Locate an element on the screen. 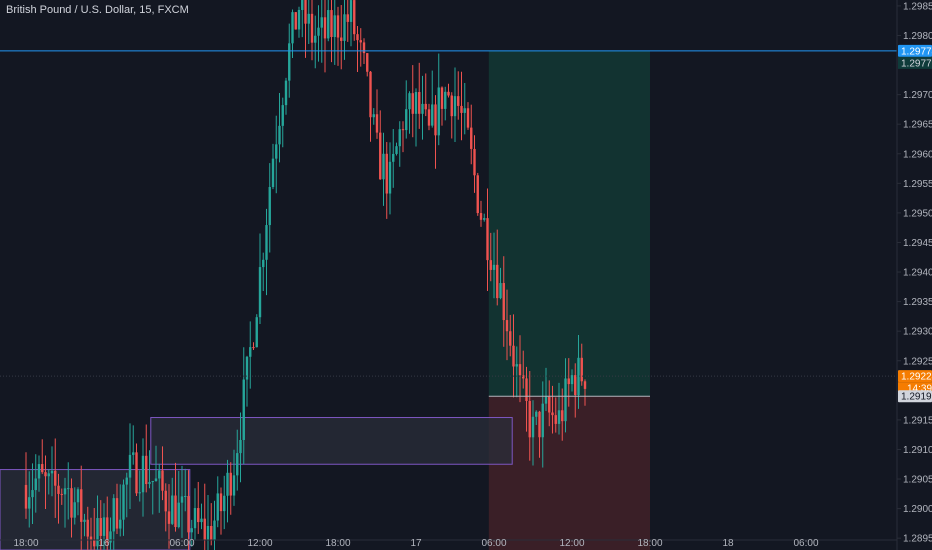 The image size is (932, 550). price-axis-bg is located at coordinates (914, 275).